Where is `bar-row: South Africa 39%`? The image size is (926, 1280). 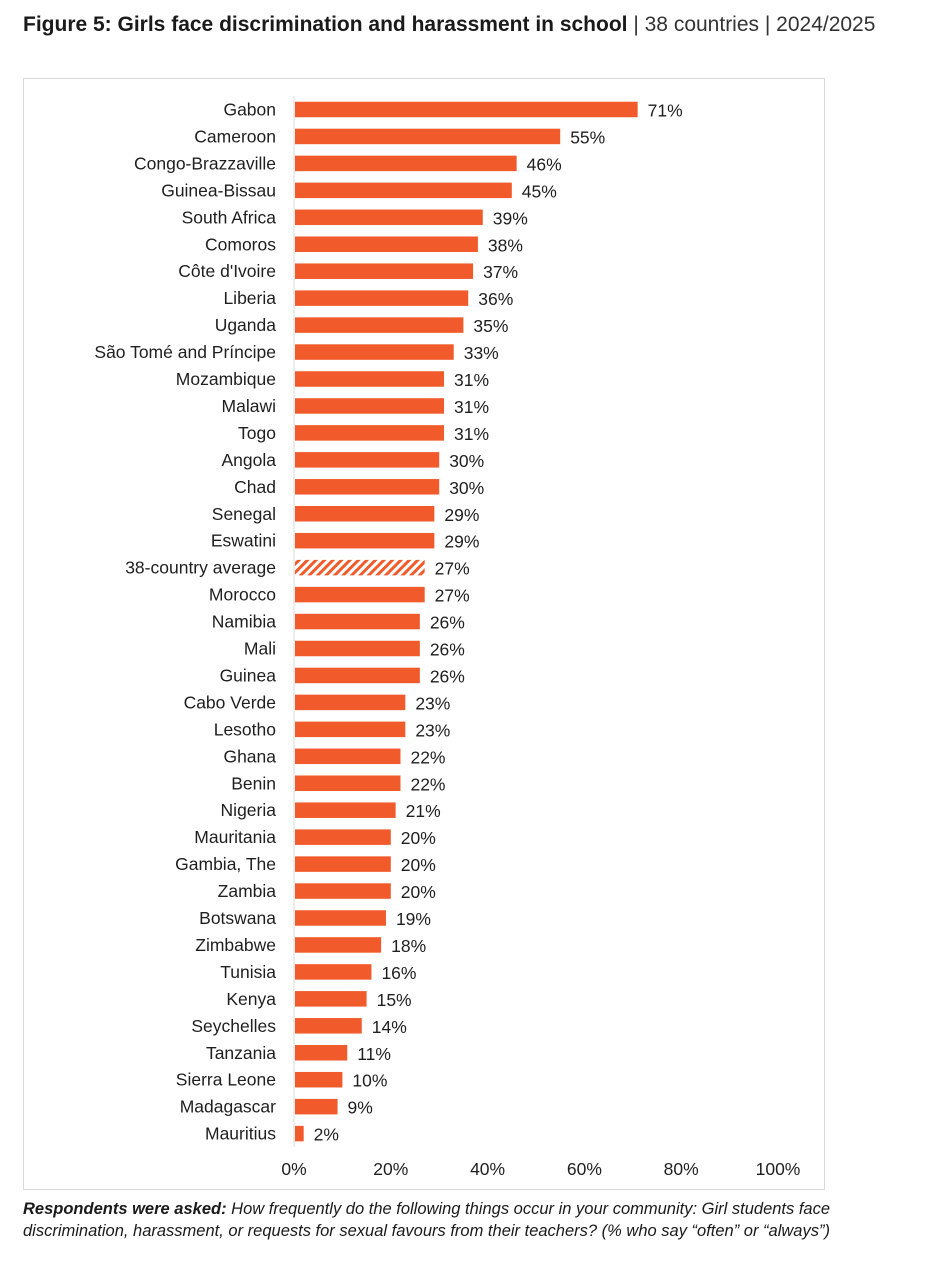 bar-row: South Africa 39% is located at coordinates (355, 217).